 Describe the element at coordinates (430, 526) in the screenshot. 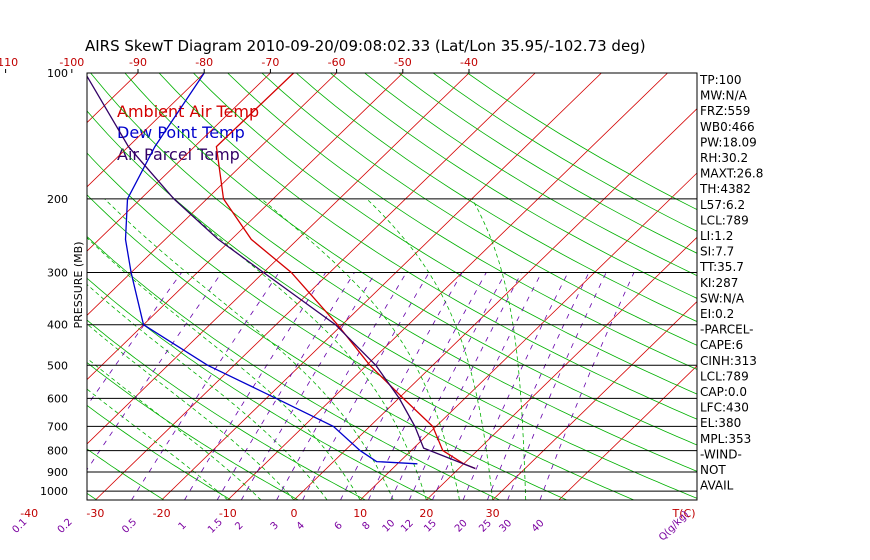

I see `mixing-ratio-label: 15` at that location.